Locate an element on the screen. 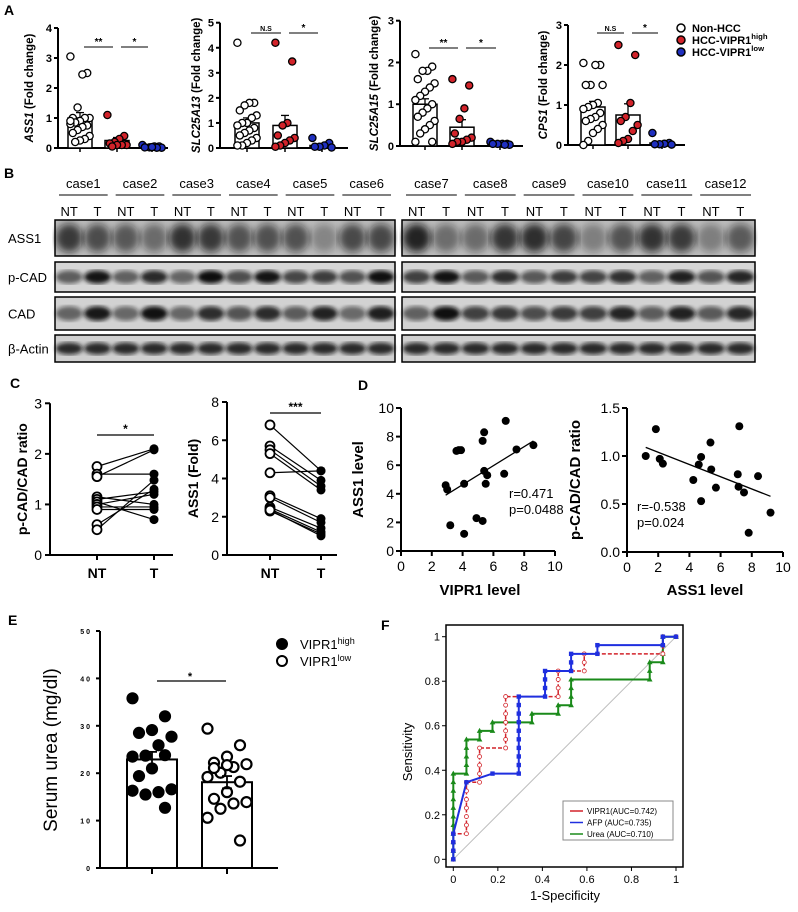 The image size is (798, 912). y-axis-label: SLC25A15 (Fold change) is located at coordinates (375, 83).